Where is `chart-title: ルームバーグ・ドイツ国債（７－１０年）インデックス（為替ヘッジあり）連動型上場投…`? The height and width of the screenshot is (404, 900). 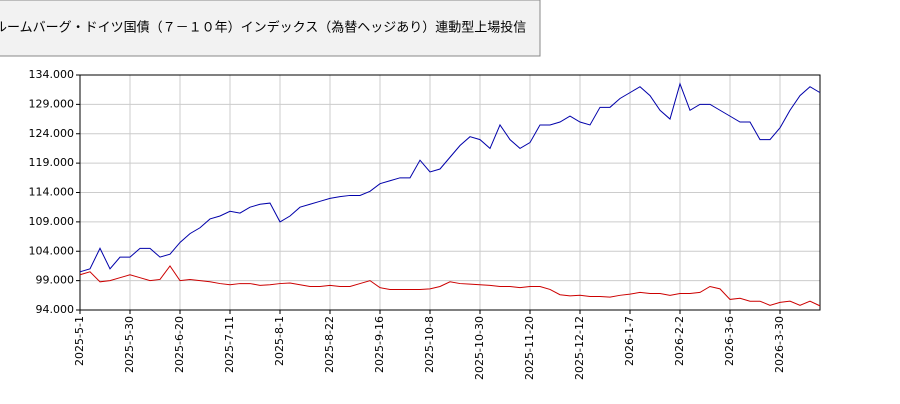
chart-title: ルームバーグ・ドイツ国債（７－１０年）インデックス（為替ヘッジあり）連動型上場投… is located at coordinates (263, 28).